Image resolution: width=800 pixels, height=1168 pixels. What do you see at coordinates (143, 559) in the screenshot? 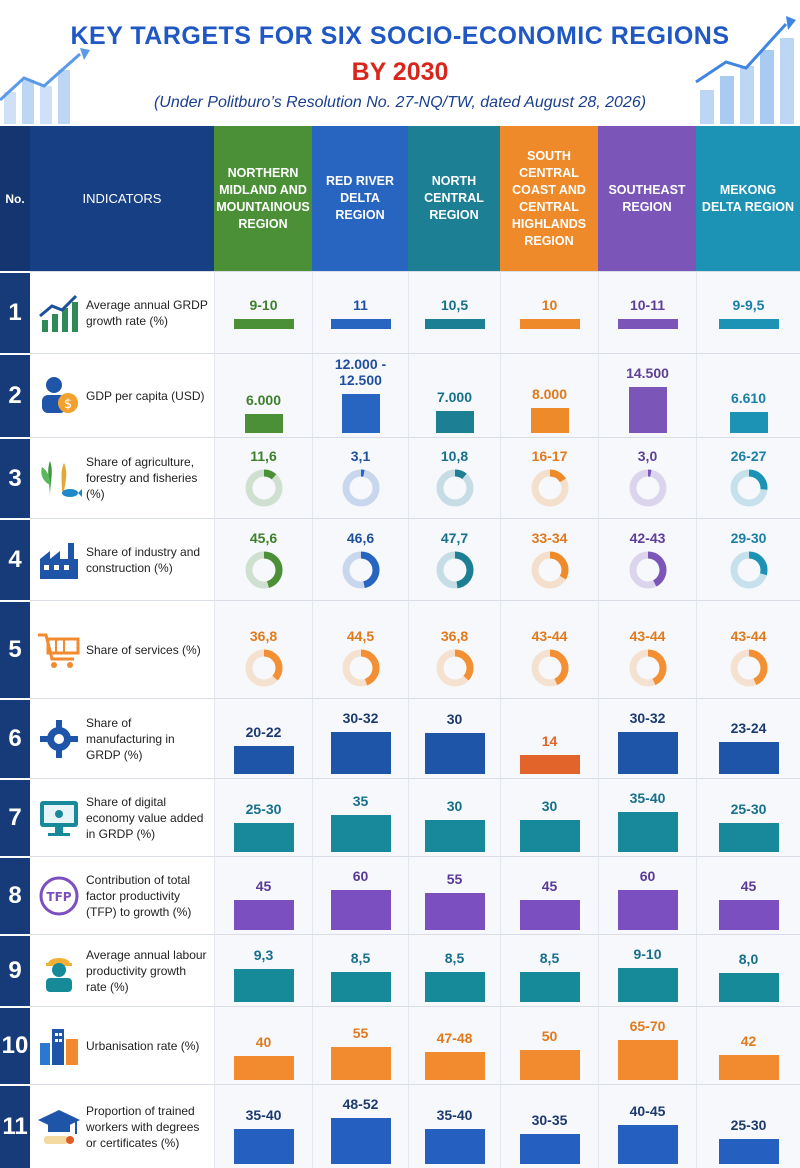
I see `indicator-label: Share of industry and construction (%)` at bounding box center [143, 559].